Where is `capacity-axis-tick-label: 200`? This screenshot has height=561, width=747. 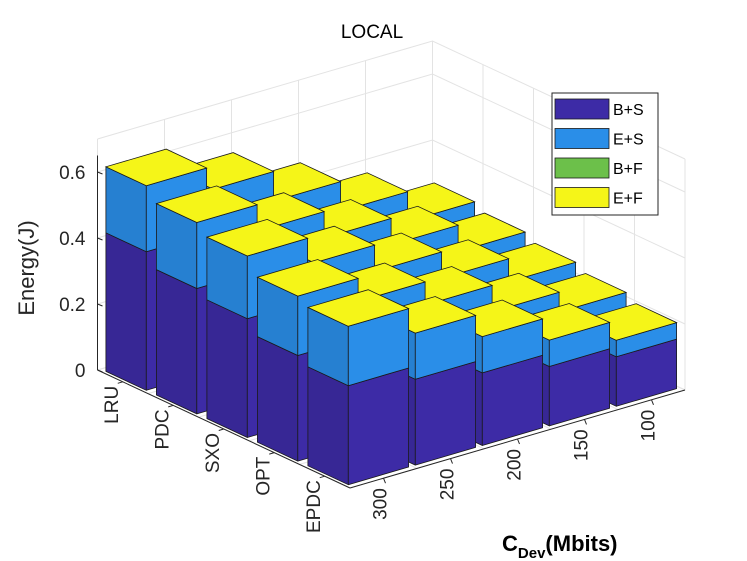
capacity-axis-tick-label: 200 is located at coordinates (515, 465).